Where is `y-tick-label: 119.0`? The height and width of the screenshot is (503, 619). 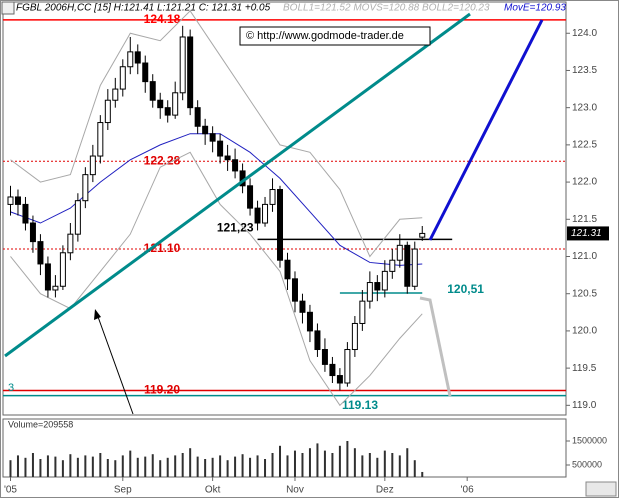
y-tick-label: 119.0 is located at coordinates (584, 405).